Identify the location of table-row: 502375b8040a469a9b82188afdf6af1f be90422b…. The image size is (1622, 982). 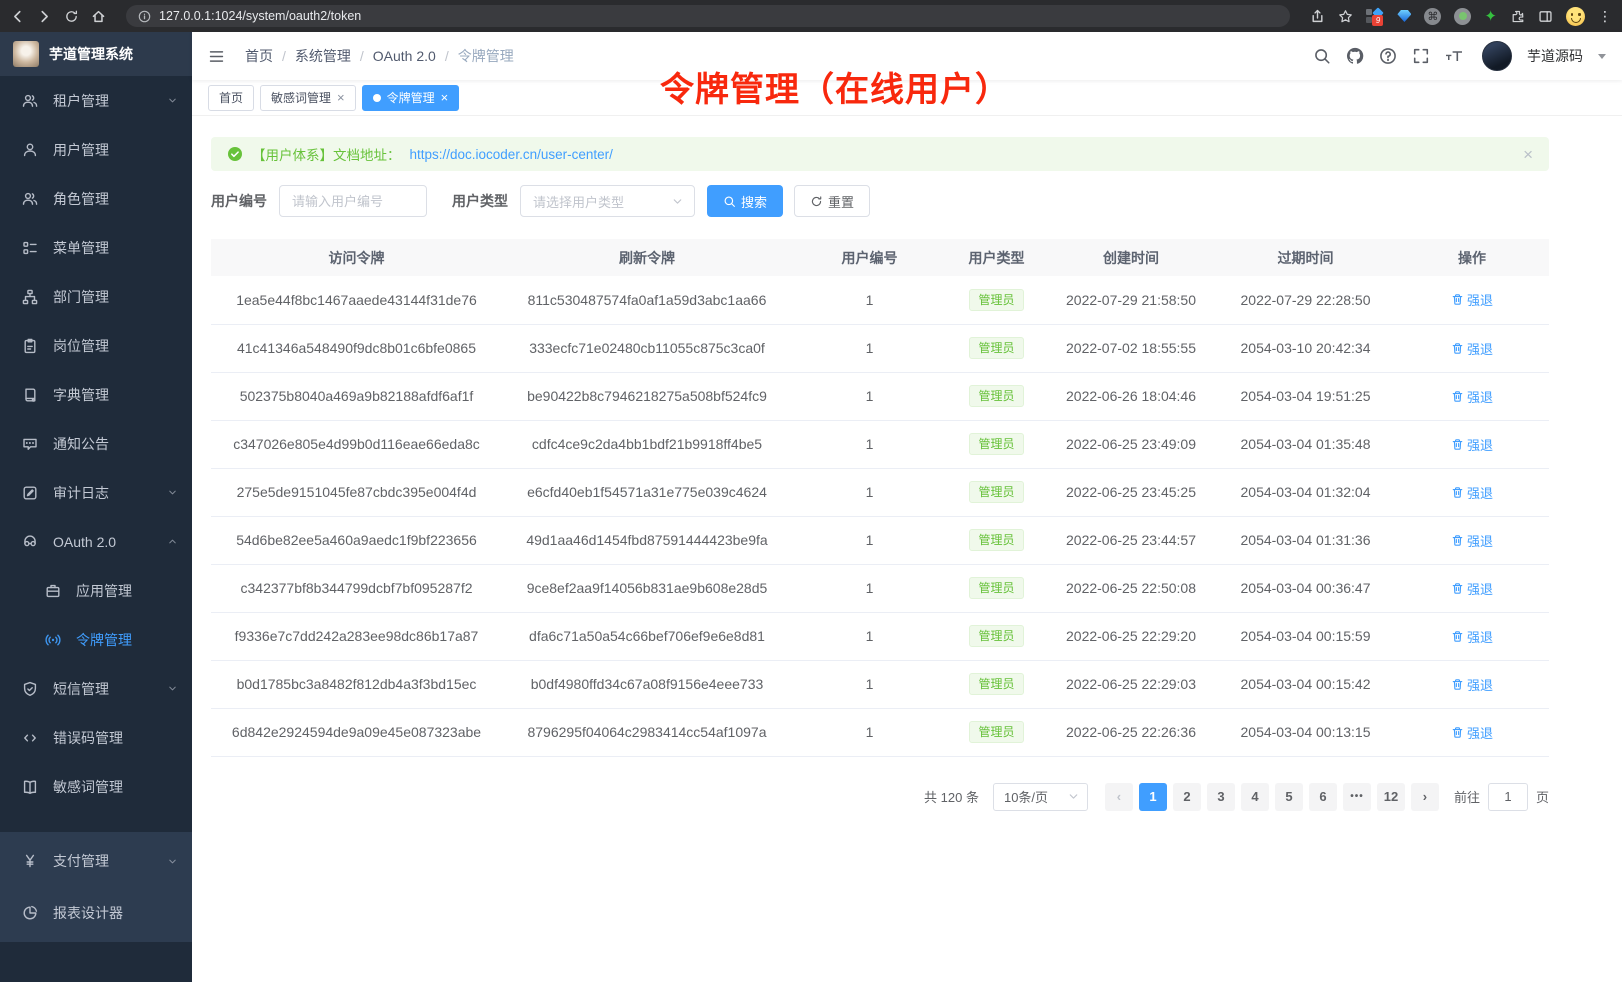
(880, 396).